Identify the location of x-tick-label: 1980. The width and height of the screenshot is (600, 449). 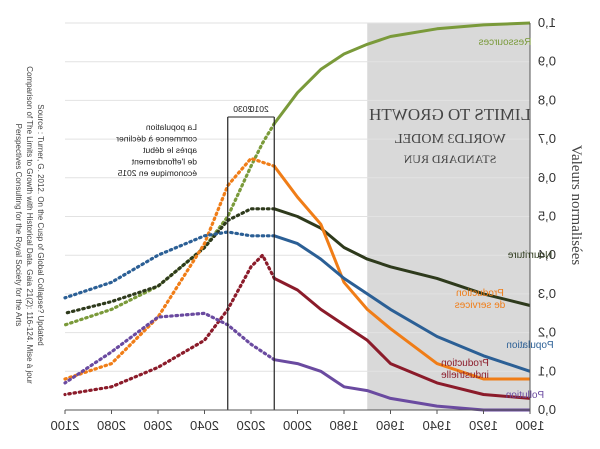
(344, 425).